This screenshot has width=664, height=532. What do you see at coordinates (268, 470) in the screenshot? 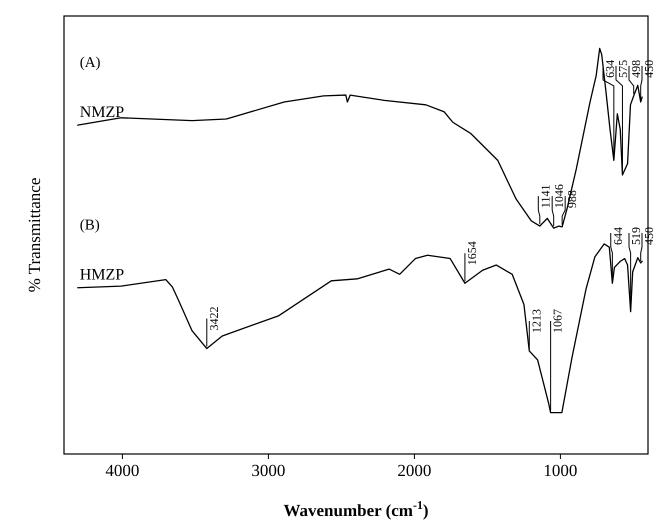
I see `x-tick-label: 3000` at bounding box center [268, 470].